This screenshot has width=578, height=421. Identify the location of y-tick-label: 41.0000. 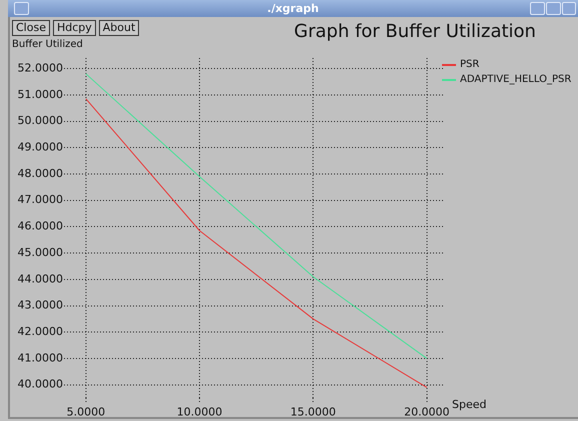
(40, 357).